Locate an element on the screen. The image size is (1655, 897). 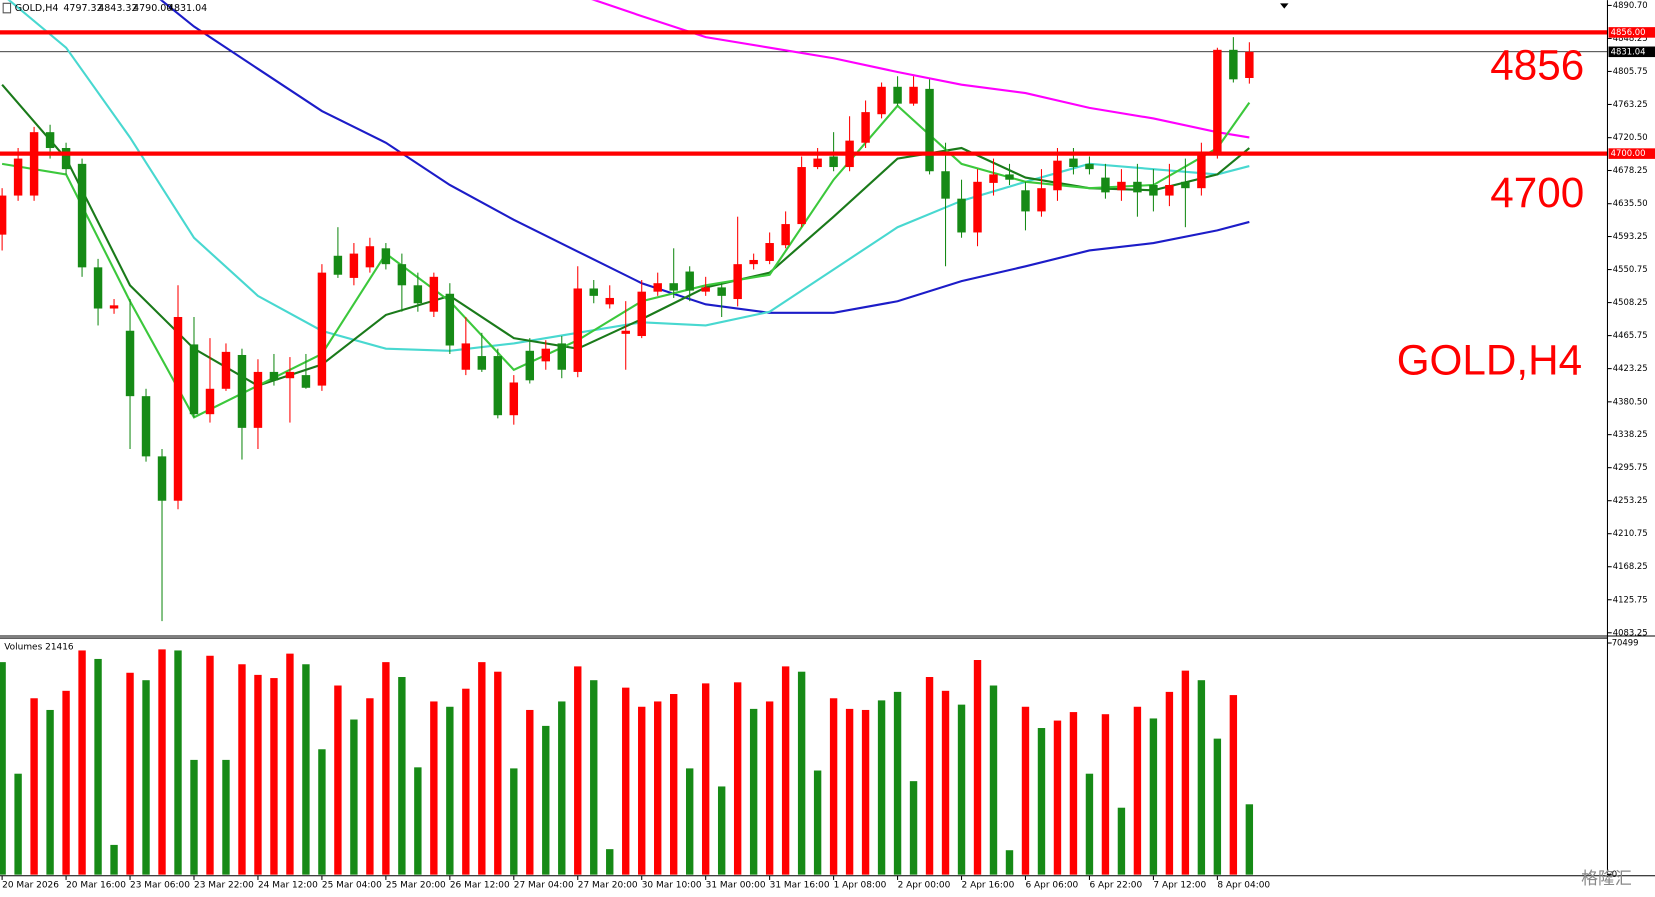
y-tick-label: 4720.50 is located at coordinates (1630, 137).